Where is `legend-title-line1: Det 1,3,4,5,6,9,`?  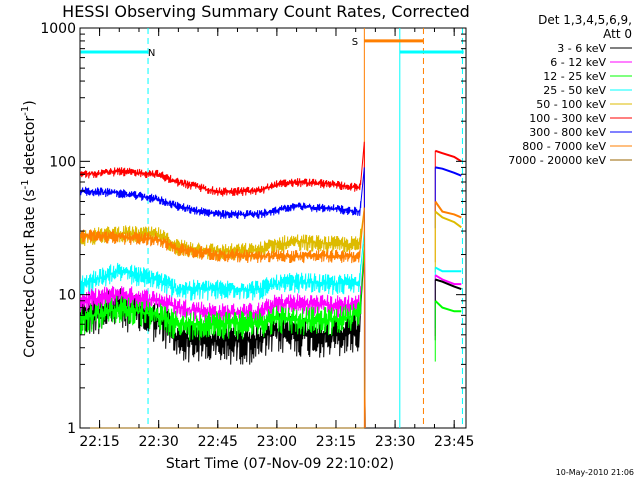 legend-title-line1: Det 1,3,4,5,6,9, is located at coordinates (585, 20).